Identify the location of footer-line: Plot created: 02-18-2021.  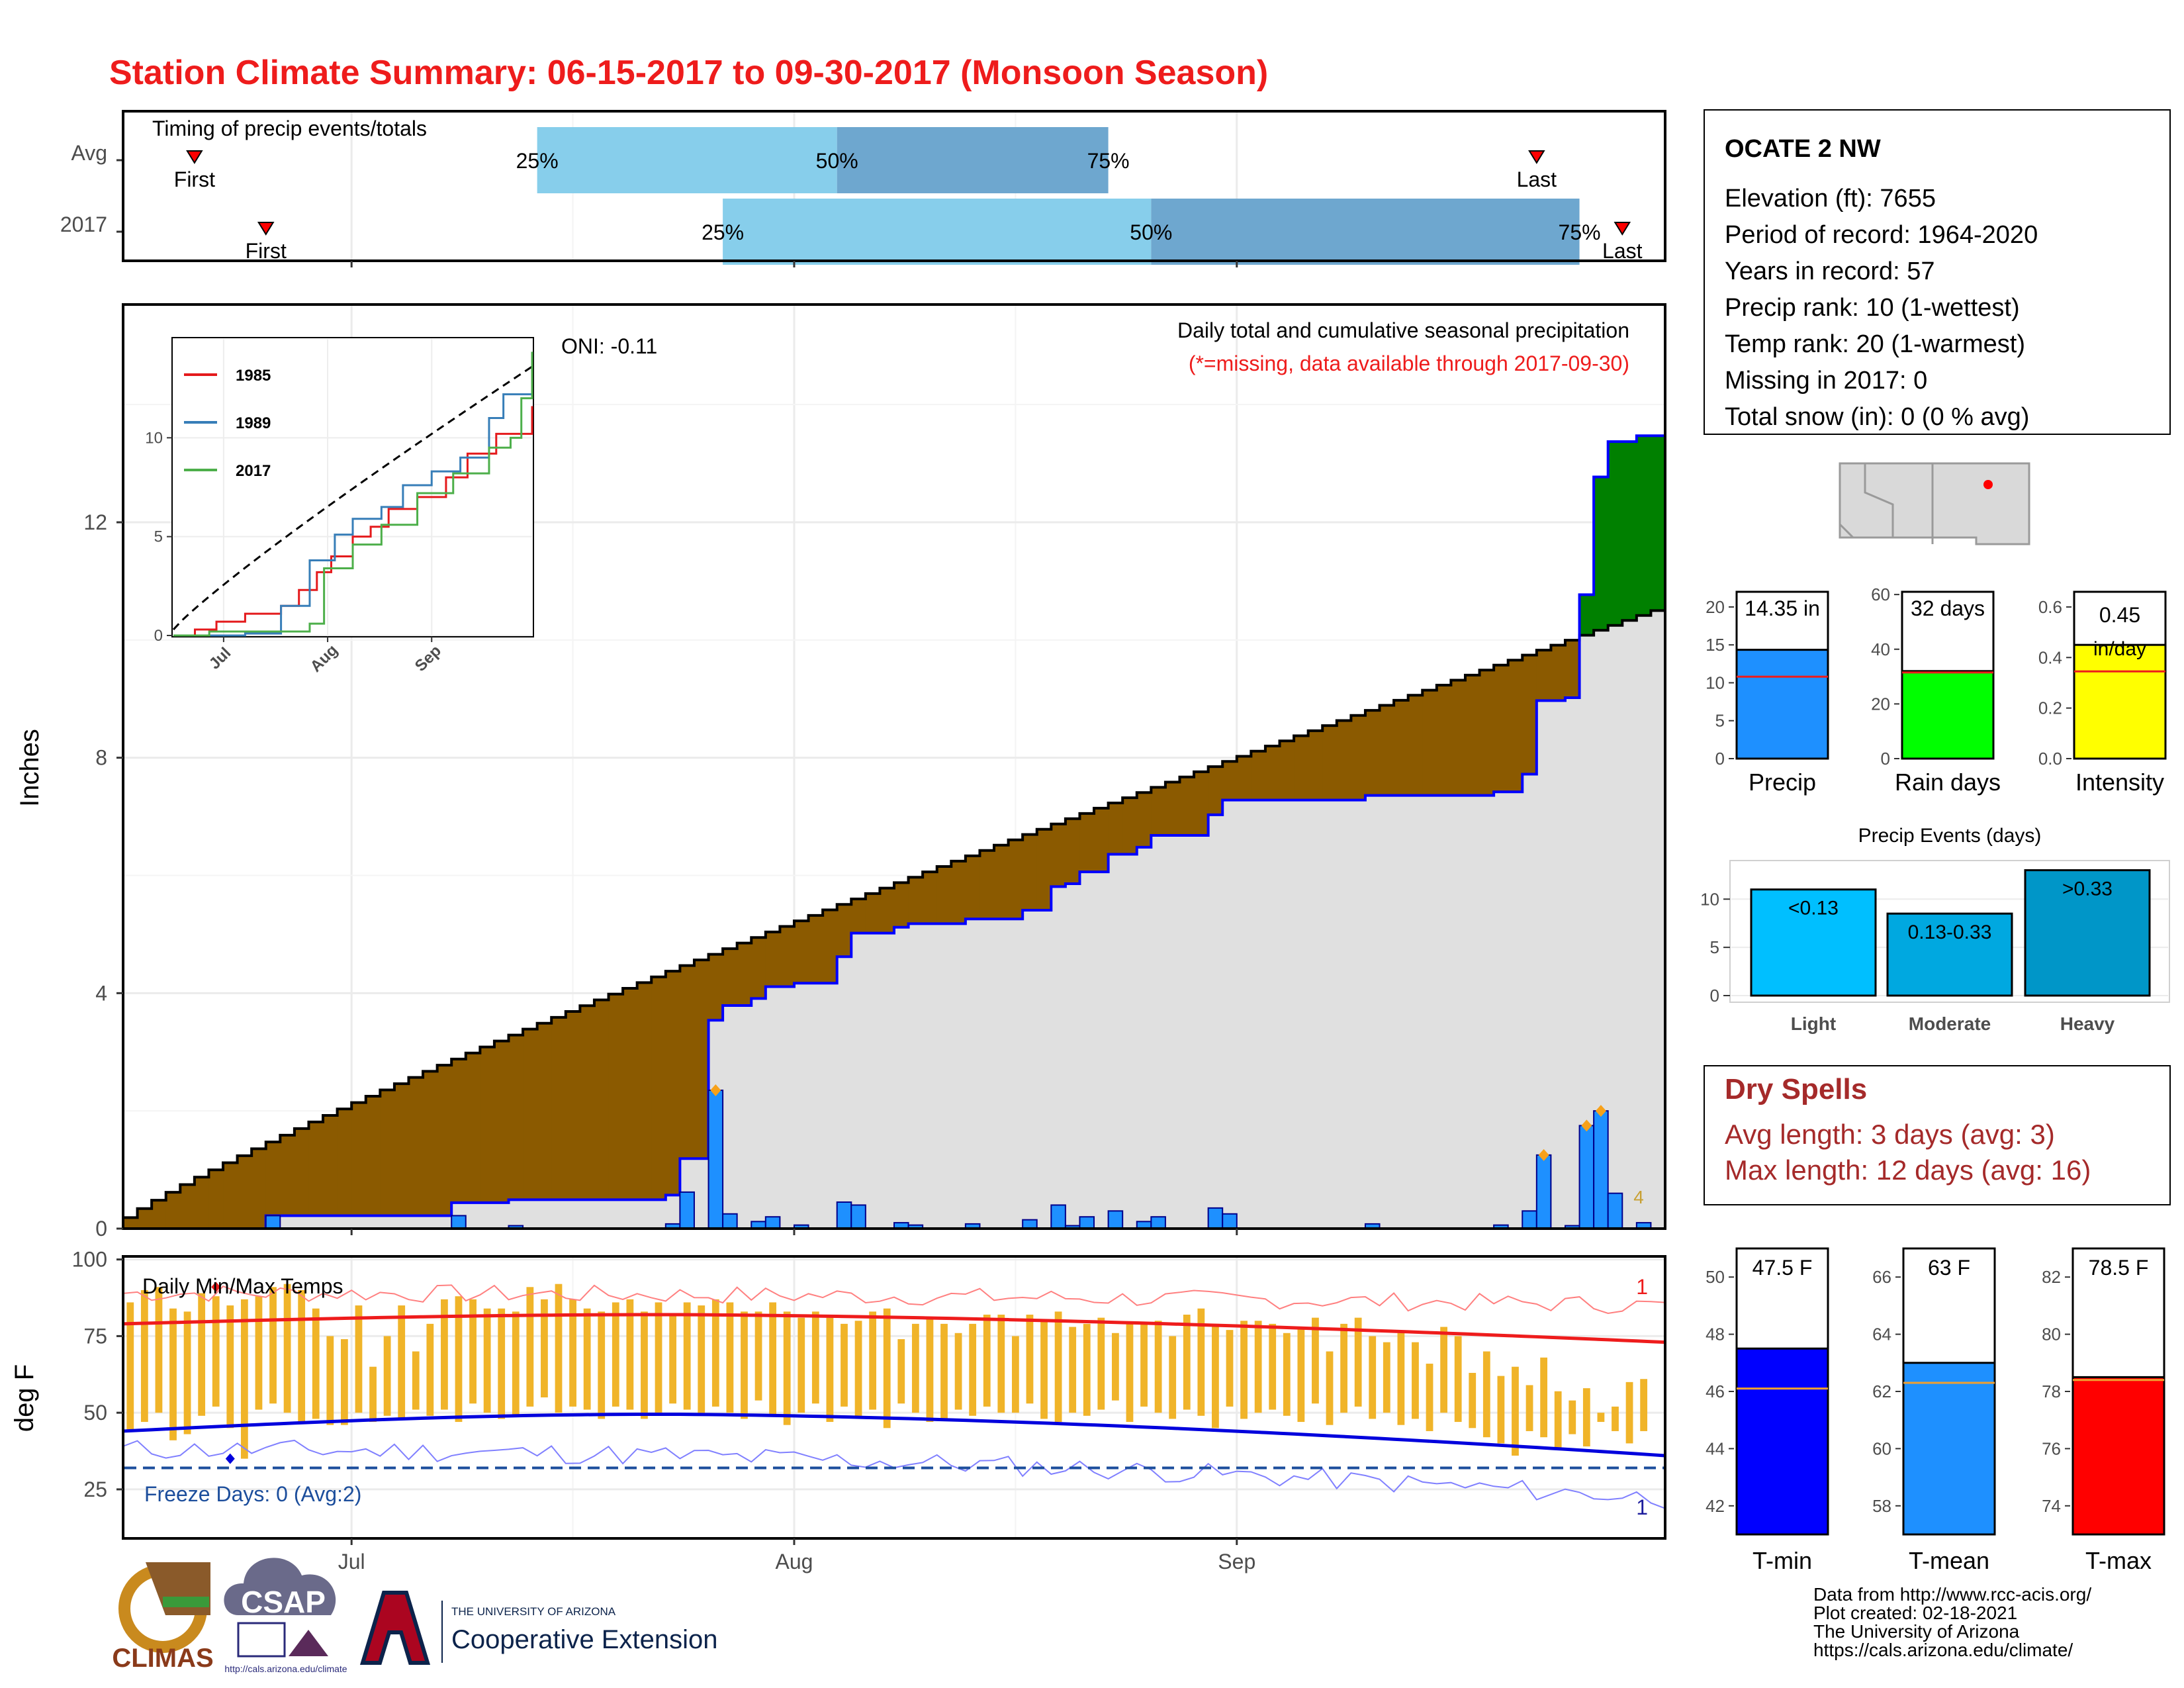
(1915, 1613).